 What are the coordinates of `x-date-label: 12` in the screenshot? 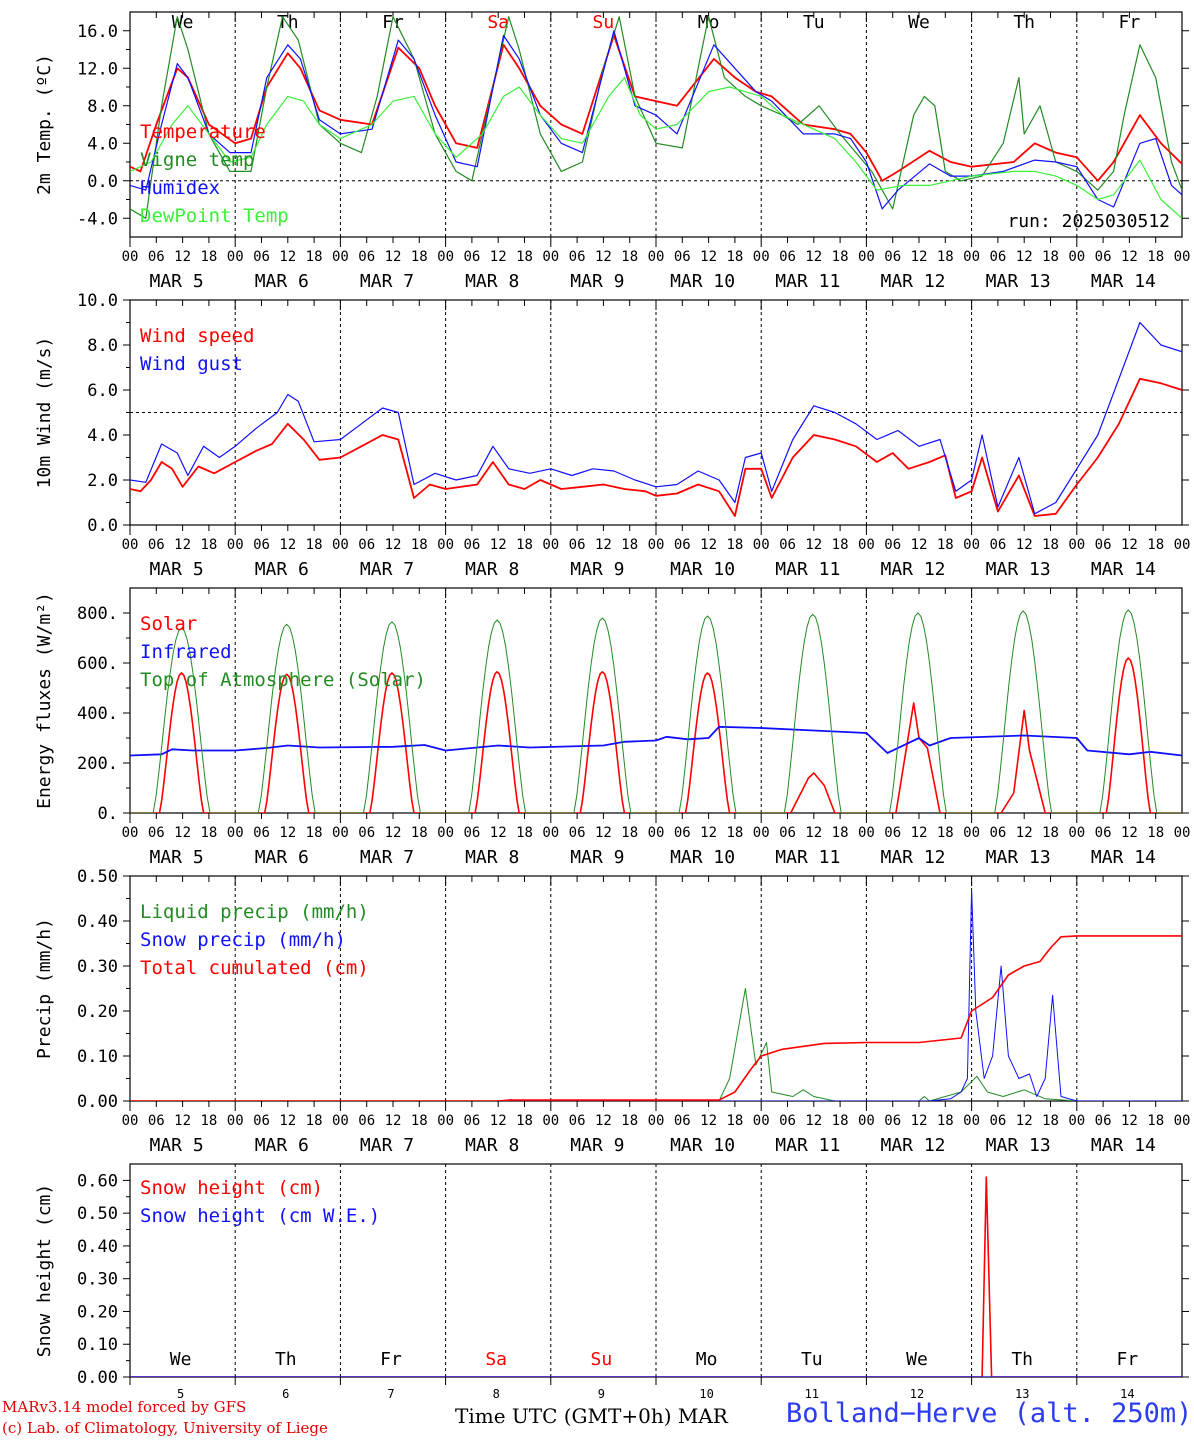 It's located at (917, 1394).